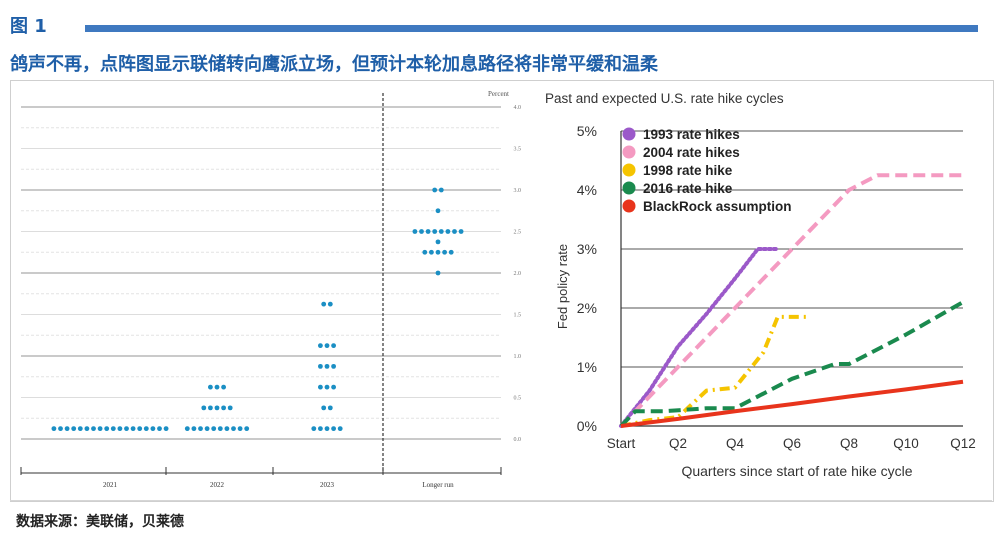 This screenshot has width=1000, height=545. Describe the element at coordinates (327, 485) in the screenshot. I see `x-tick-label: 2023` at that location.